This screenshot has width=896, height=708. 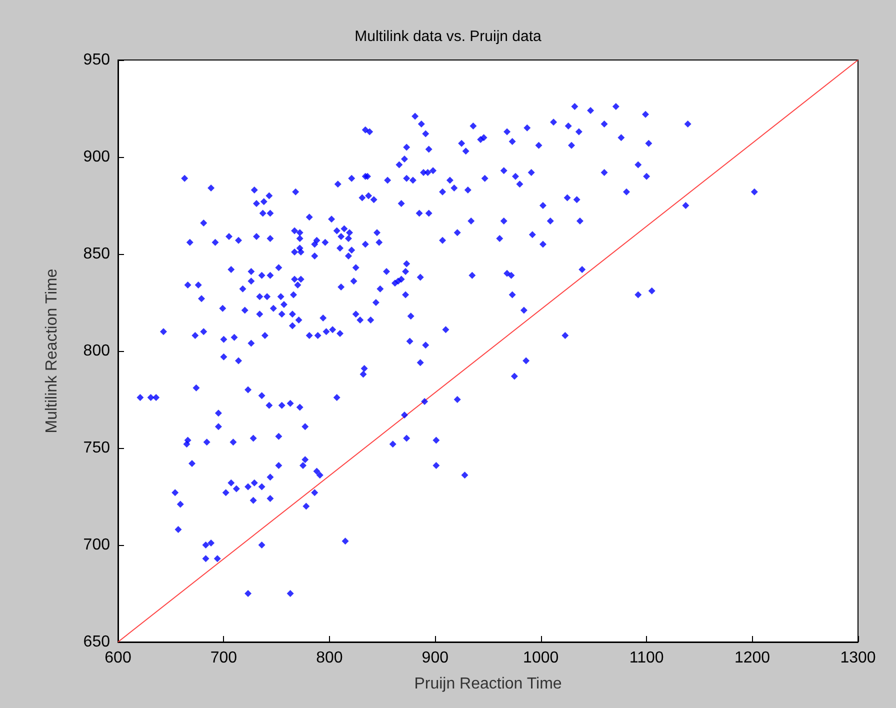 I want to click on y-tick-label: 900, so click(x=96, y=157).